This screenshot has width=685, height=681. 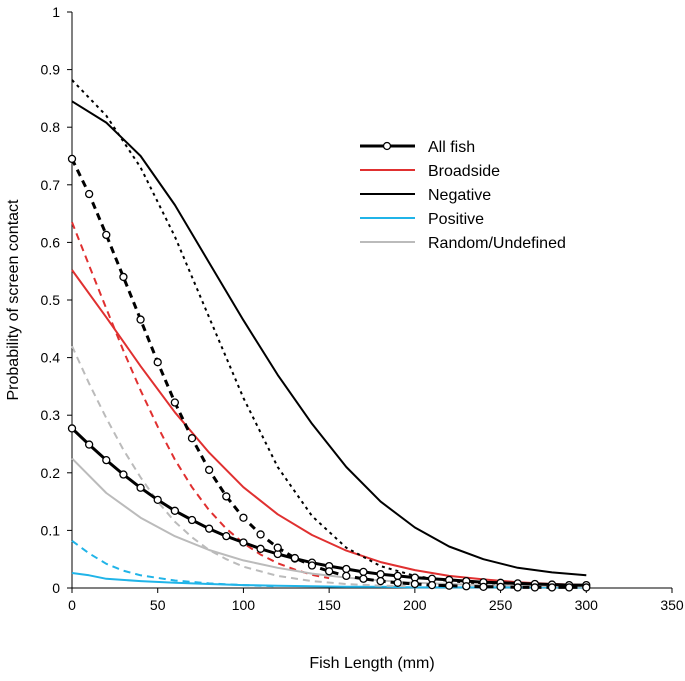 I want to click on x-tick-label: 100, so click(x=244, y=605).